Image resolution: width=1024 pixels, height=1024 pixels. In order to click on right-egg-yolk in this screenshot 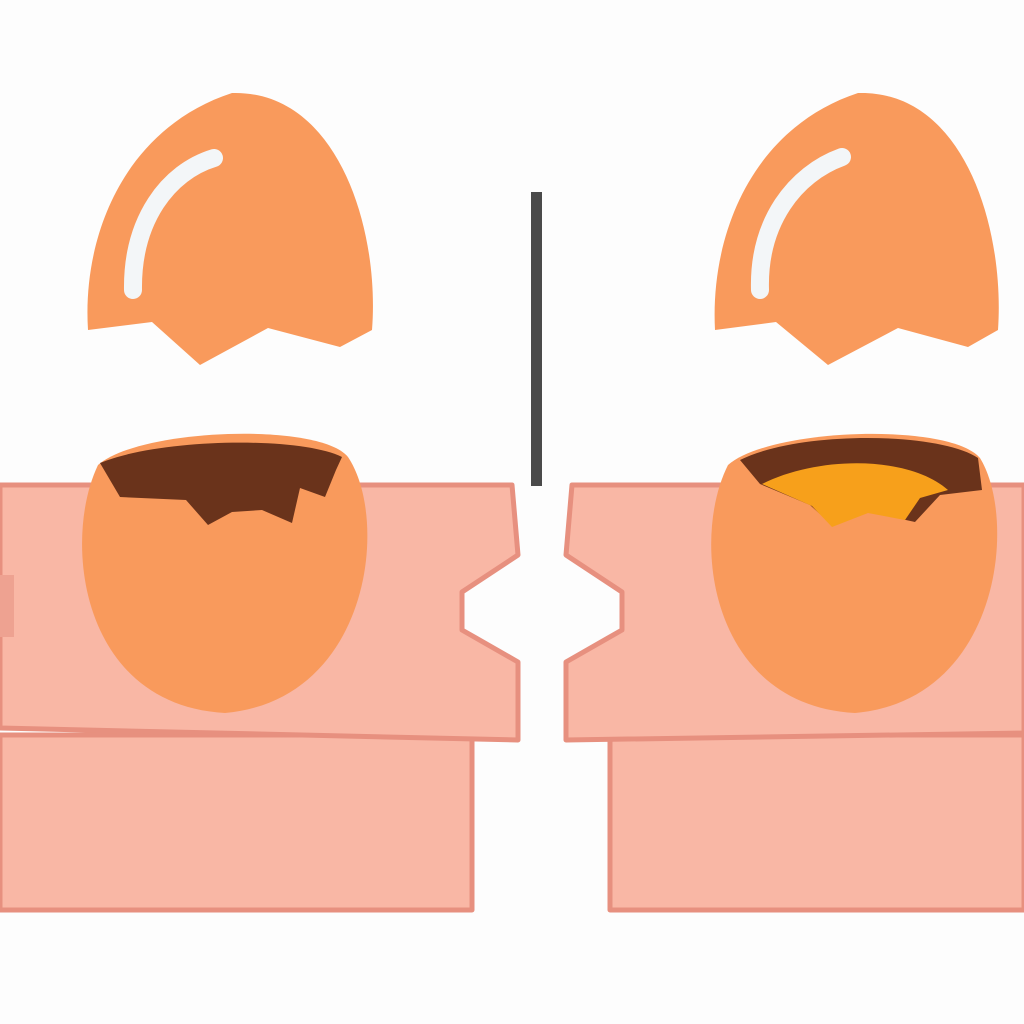, I will do `click(855, 495)`.